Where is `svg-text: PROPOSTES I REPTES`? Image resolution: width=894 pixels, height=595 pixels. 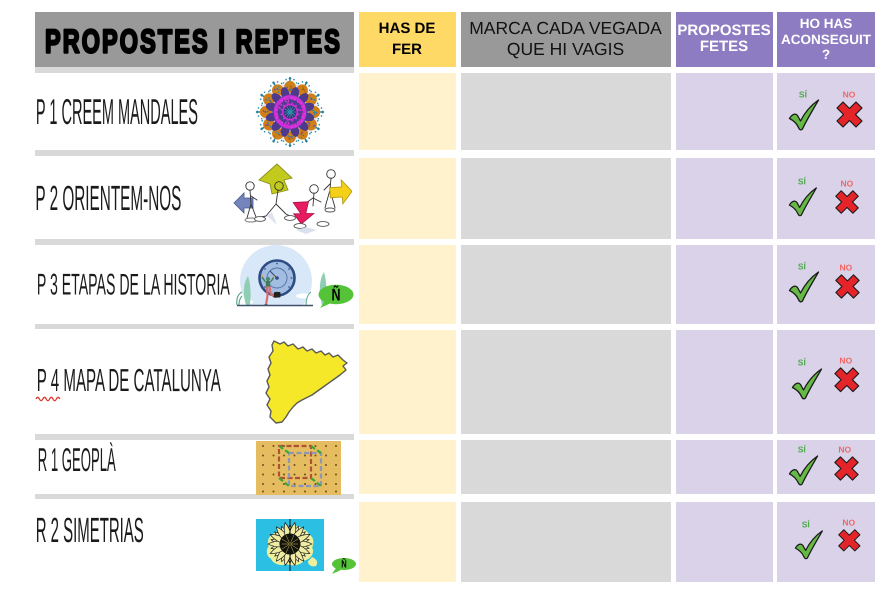
svg-text: PROPOSTES I REPTES is located at coordinates (193, 41).